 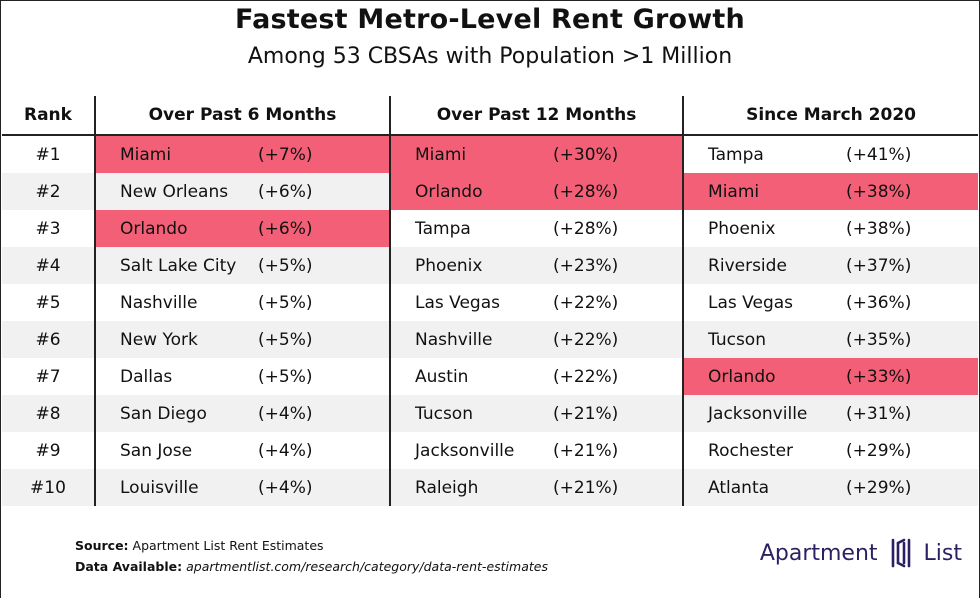 I want to click on c1-city-cell: San Diego, so click(x=172, y=413).